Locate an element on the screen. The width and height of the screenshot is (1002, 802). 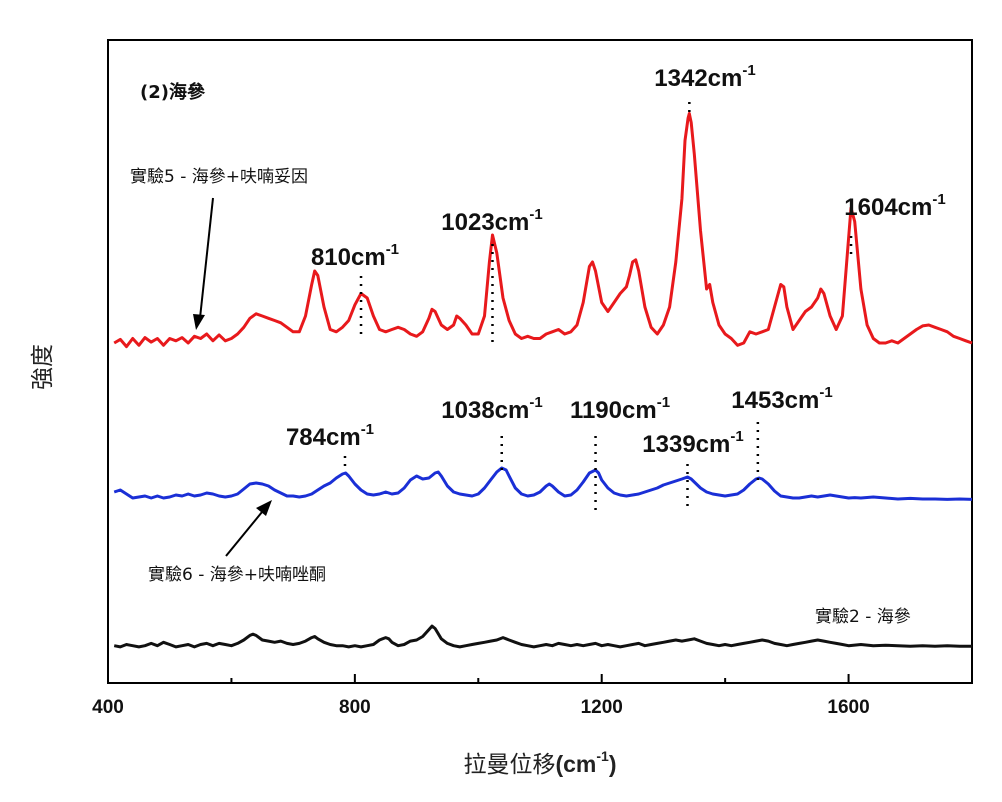
x-axis-ticks: 400 800 1200 1600 is located at coordinates (532, 696).